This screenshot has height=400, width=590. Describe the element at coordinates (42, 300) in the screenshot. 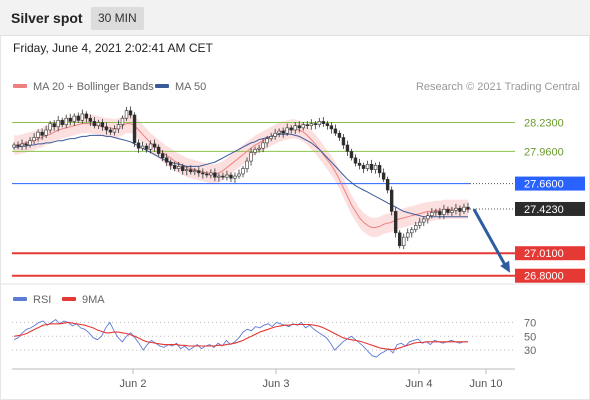

I see `rsi-legend-label: RSI` at that location.